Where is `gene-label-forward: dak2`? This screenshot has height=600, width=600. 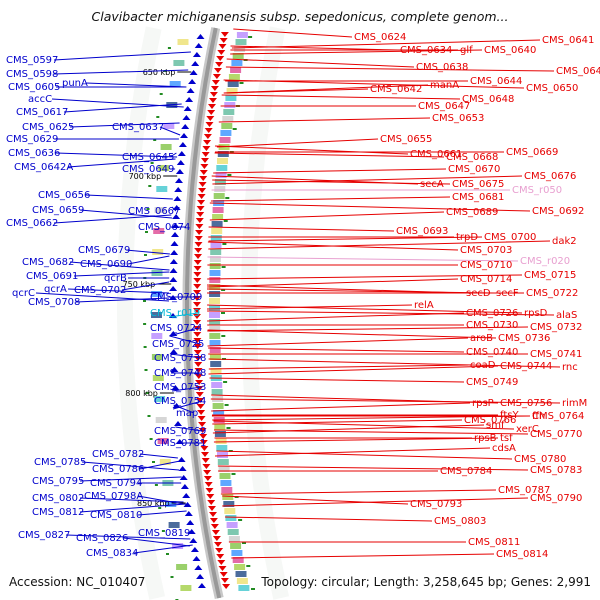 gene-label-forward: dak2 is located at coordinates (564, 241).